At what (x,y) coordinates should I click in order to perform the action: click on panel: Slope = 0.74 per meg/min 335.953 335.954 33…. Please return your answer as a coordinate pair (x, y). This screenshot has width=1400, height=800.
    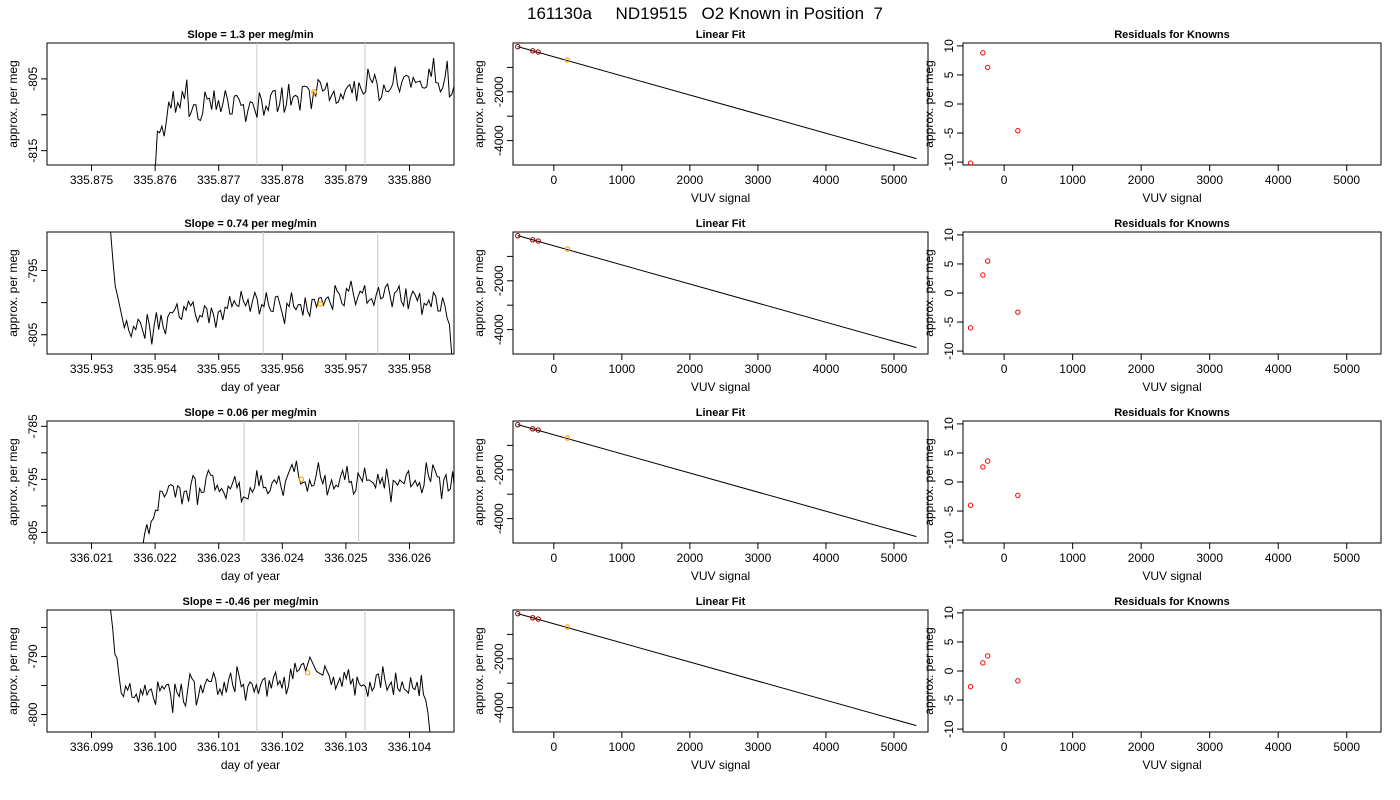
    Looking at the image, I should click on (230, 306).